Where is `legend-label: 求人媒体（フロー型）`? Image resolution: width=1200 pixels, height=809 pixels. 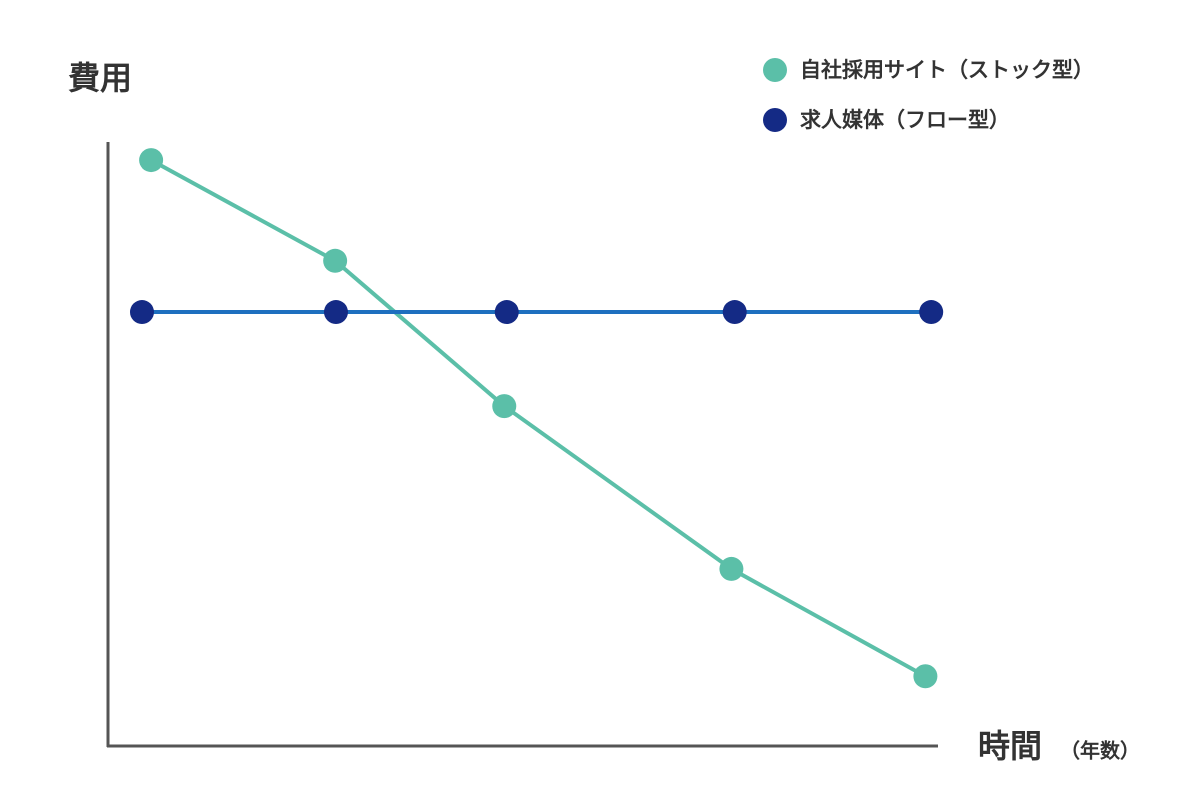
legend-label: 求人媒体（フロー型） is located at coordinates (905, 120).